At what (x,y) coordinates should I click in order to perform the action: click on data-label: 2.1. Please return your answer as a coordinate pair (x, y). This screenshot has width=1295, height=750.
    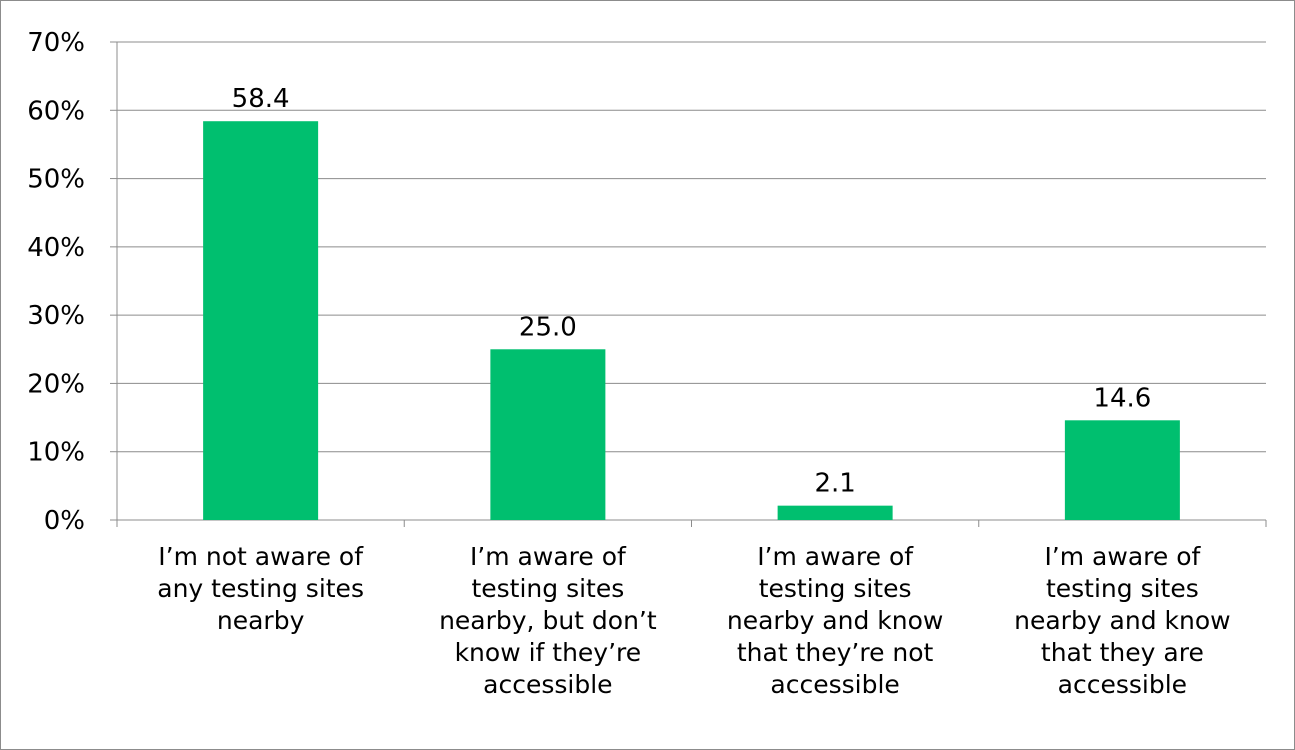
    Looking at the image, I should click on (834, 484).